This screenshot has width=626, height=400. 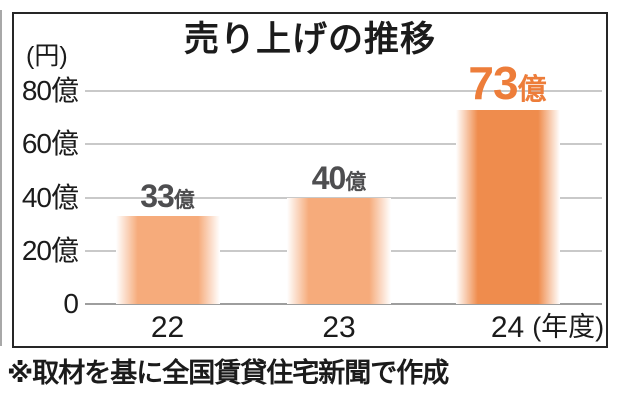 What do you see at coordinates (47, 56) in the screenshot?
I see `y-axis-unit-label: (円)` at bounding box center [47, 56].